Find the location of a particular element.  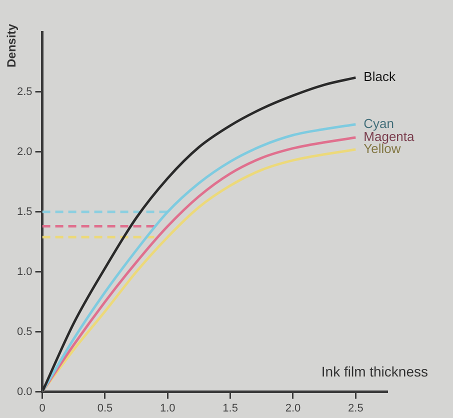

x-tick-label: 0.5 is located at coordinates (105, 408).